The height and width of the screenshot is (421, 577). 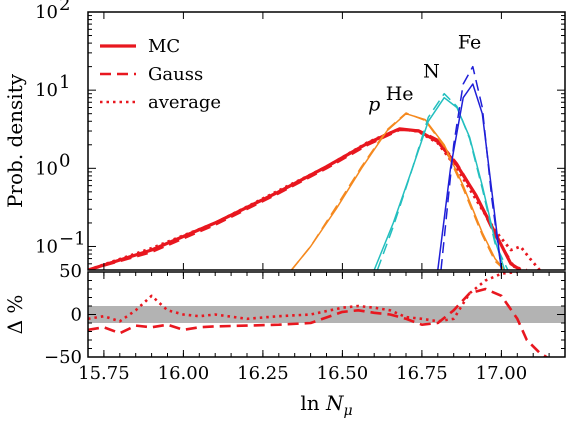 What do you see at coordinates (76, 315) in the screenshot?
I see `diff-ytick-label-1: 0` at bounding box center [76, 315].